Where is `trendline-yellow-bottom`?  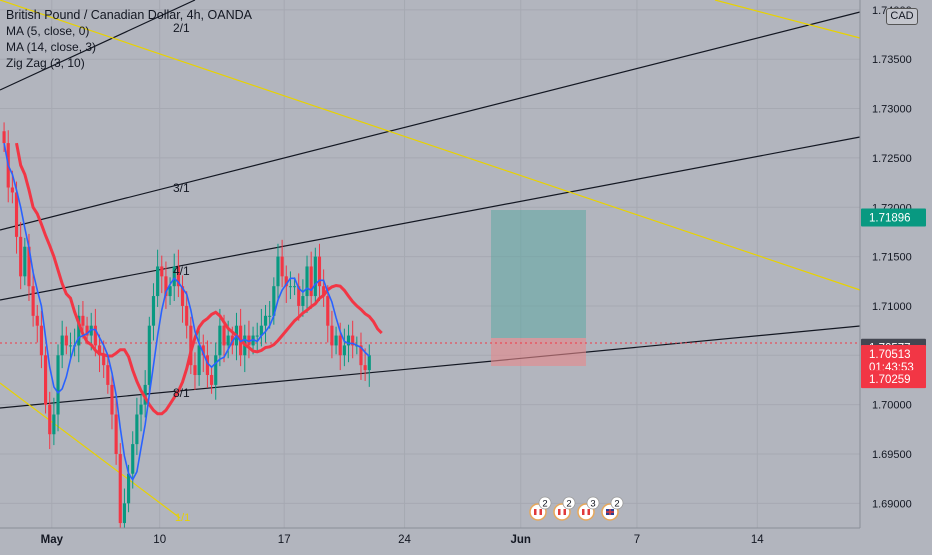
trendline-yellow-bottom is located at coordinates (90, 450).